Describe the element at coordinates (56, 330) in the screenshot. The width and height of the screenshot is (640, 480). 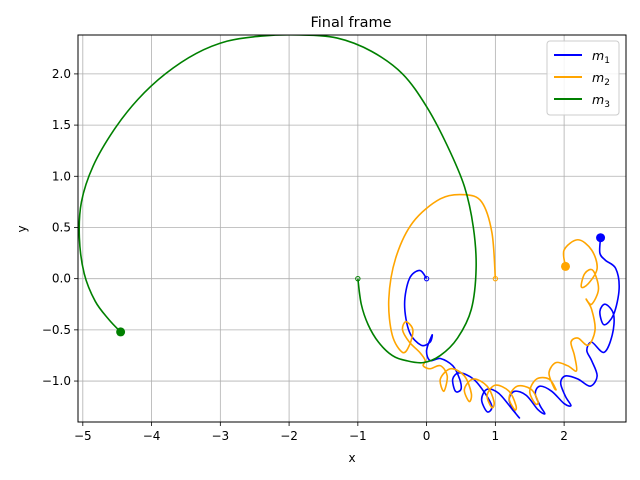
I see `y-tick-label: −0.5` at that location.